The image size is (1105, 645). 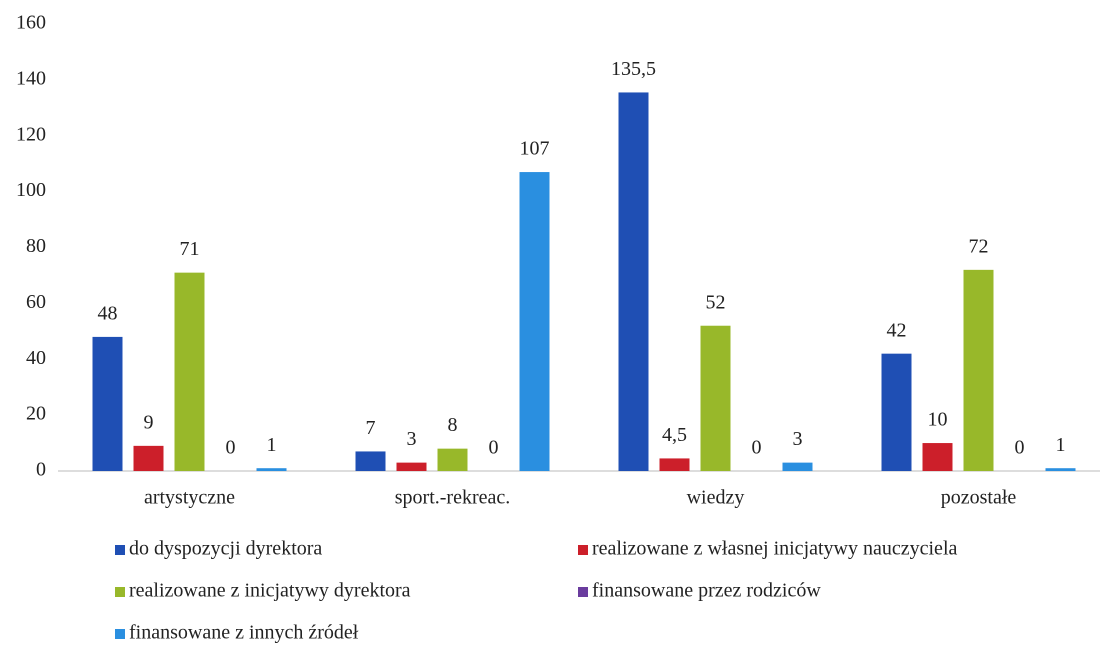 What do you see at coordinates (716, 302) in the screenshot?
I see `value-label: 52` at bounding box center [716, 302].